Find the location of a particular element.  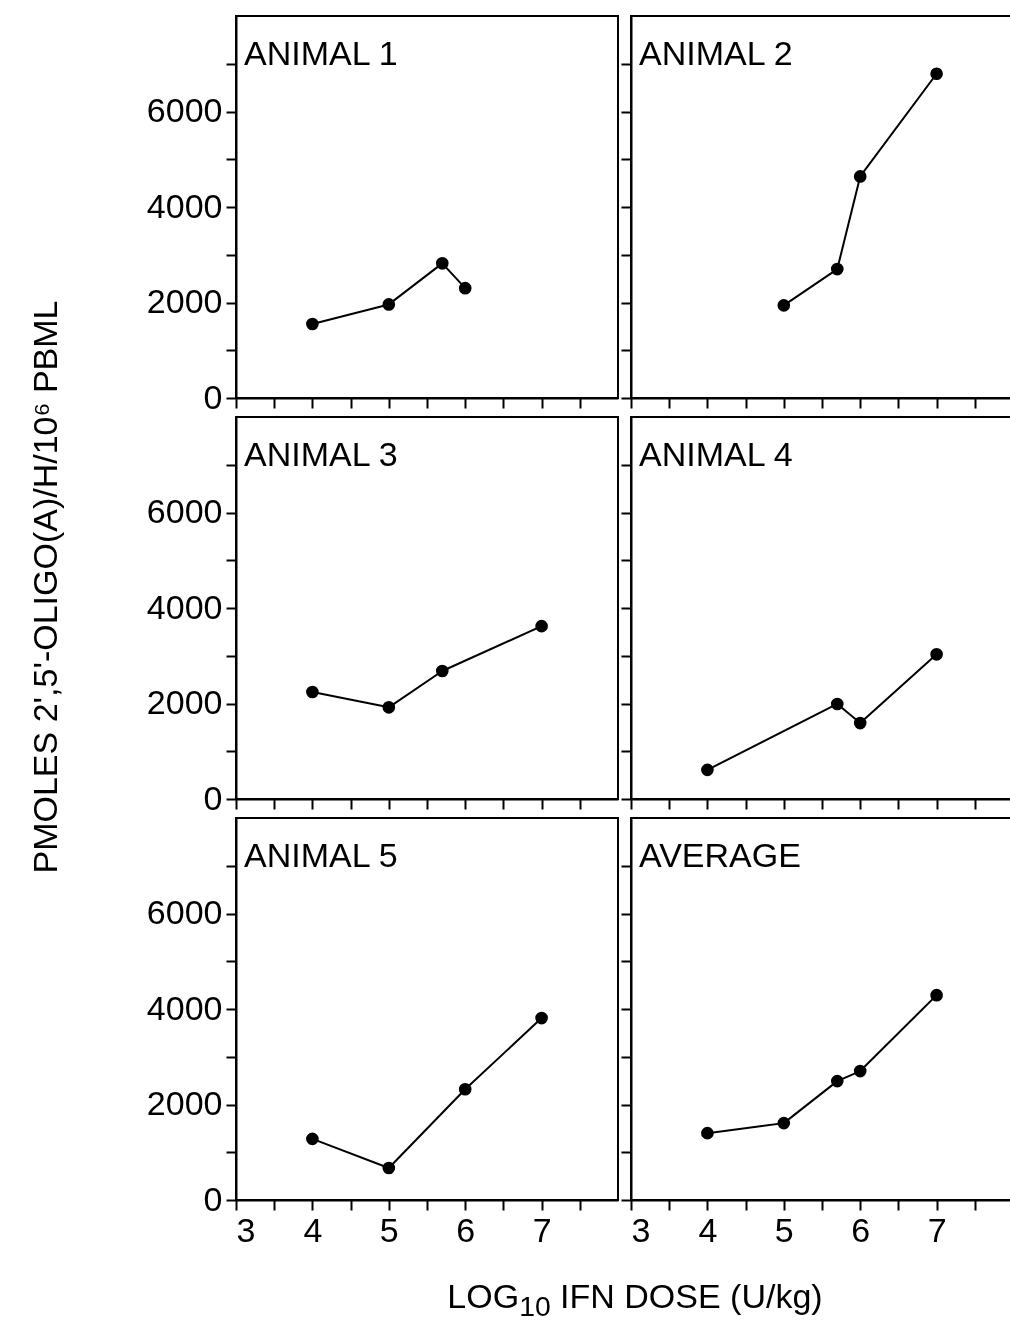

text: ANIMAL 3 is located at coordinates (321, 454).